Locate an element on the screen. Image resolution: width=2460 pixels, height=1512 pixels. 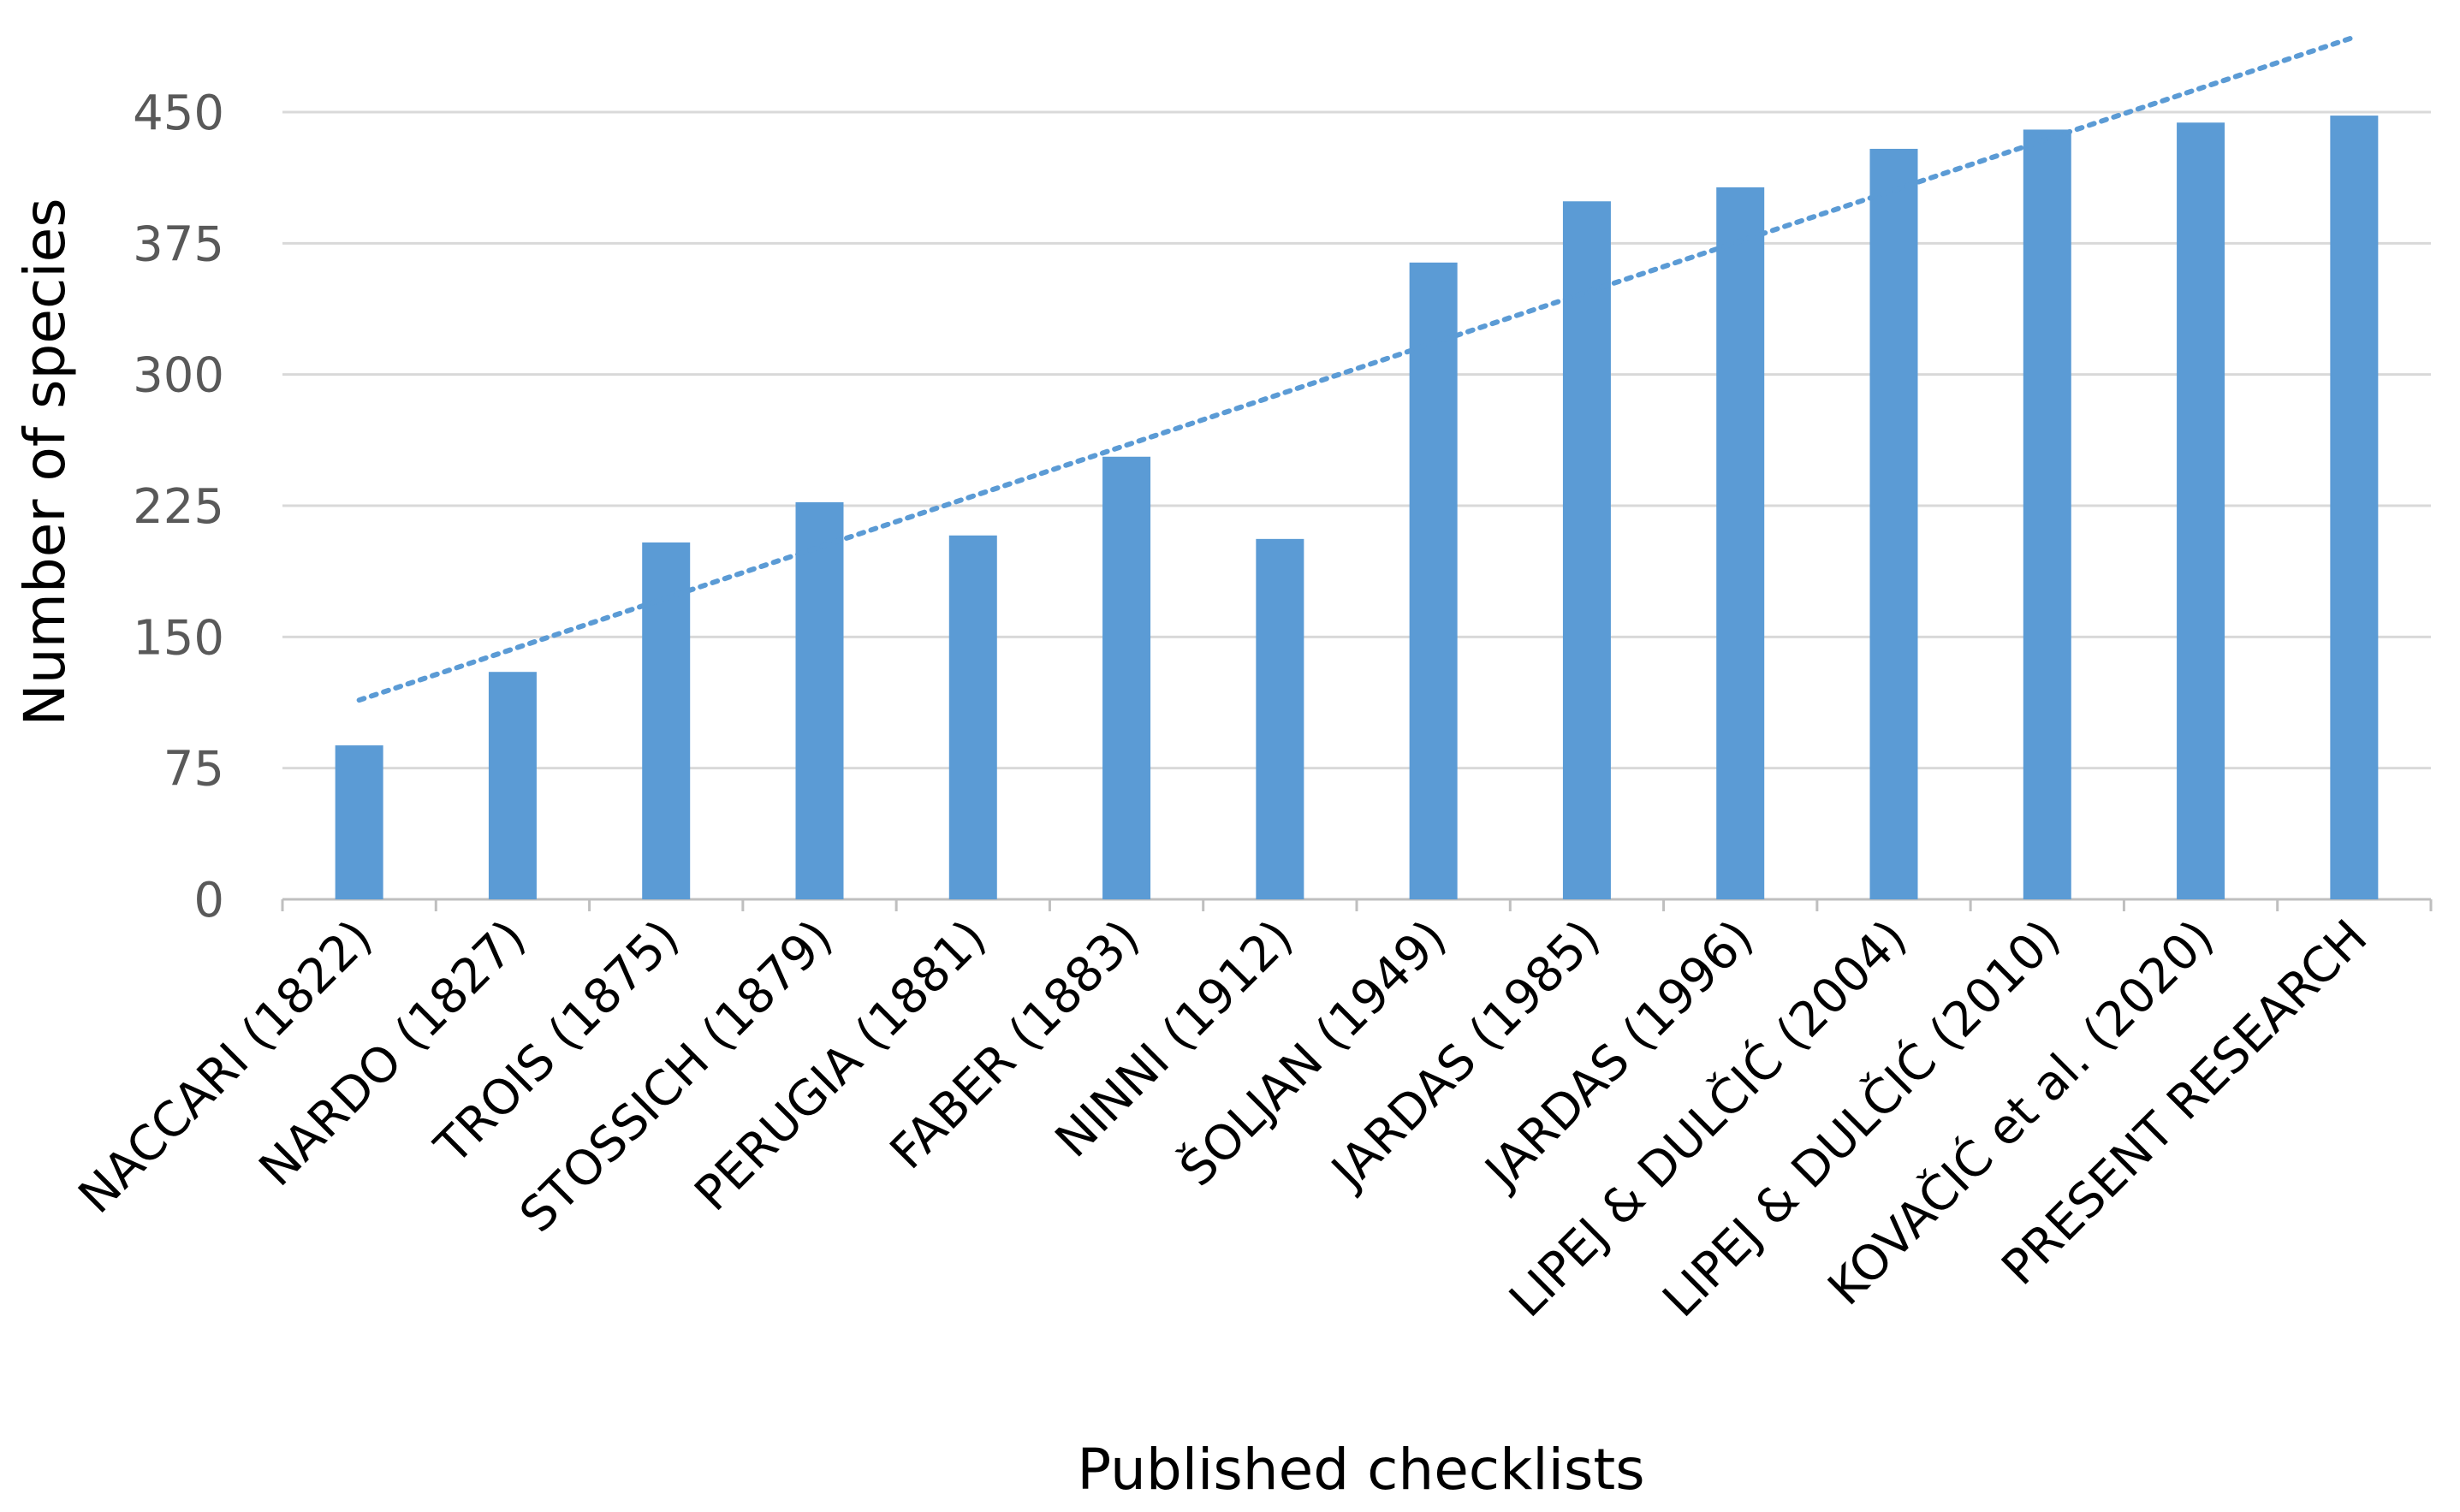
y-tick-label: 300 is located at coordinates (178, 376).